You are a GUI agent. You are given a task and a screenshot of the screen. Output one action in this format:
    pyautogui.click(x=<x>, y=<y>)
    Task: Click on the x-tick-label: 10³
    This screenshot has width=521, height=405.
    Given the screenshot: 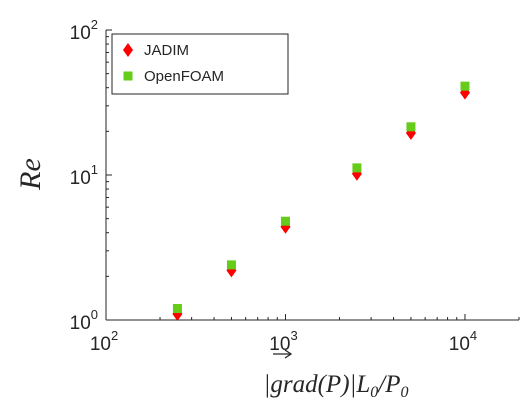 What is the action you would take?
    pyautogui.click(x=283, y=341)
    